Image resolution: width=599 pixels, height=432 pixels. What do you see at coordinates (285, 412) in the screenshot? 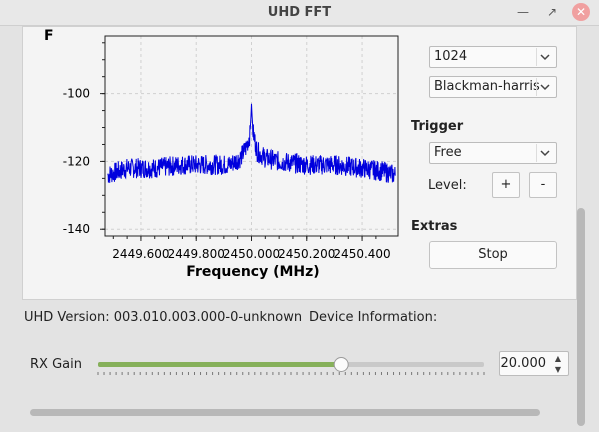
I see `horizontal-scrollbar` at bounding box center [285, 412].